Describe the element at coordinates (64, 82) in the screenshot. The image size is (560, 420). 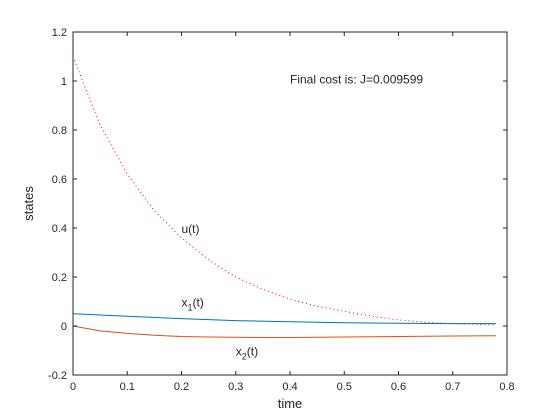
I see `y-tick-label: 1` at that location.